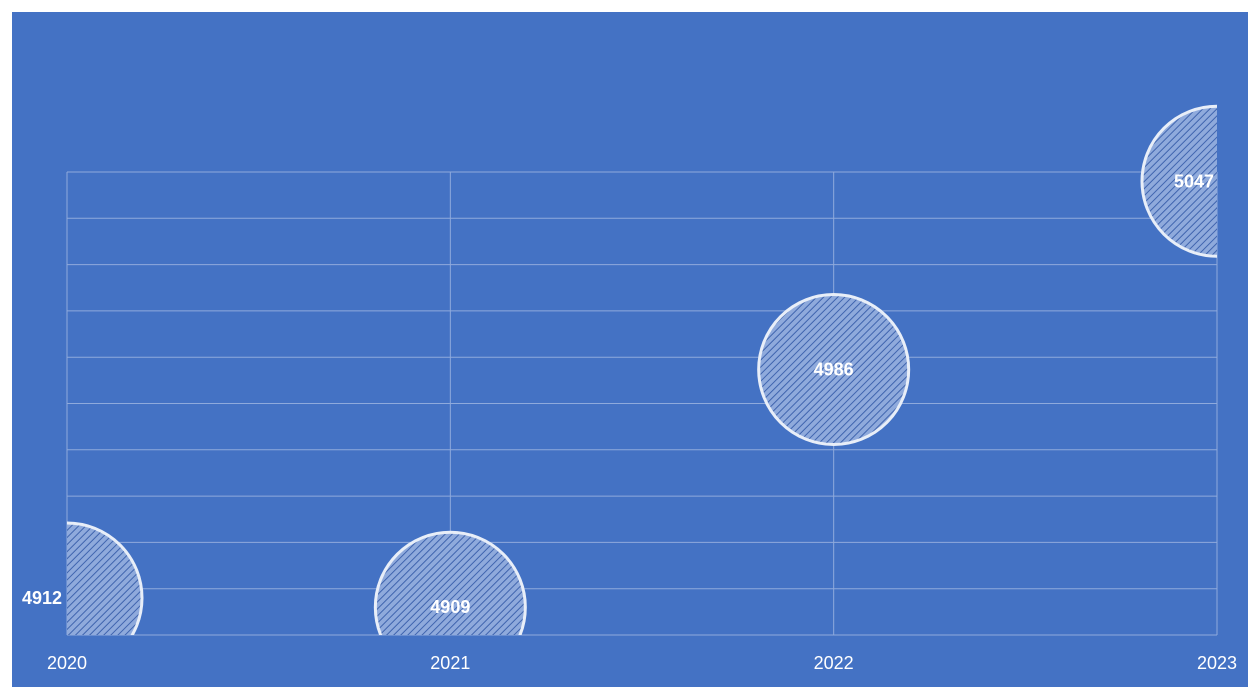 The width and height of the screenshot is (1248, 687). What do you see at coordinates (105, 578) in the screenshot?
I see `data-point-2020` at bounding box center [105, 578].